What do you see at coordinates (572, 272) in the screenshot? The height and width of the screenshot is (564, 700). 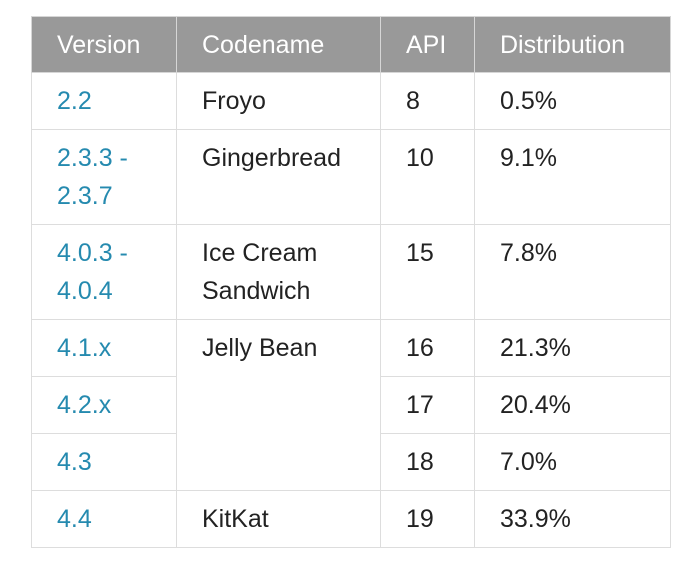 I see `distribution-cell: 7.8%` at bounding box center [572, 272].